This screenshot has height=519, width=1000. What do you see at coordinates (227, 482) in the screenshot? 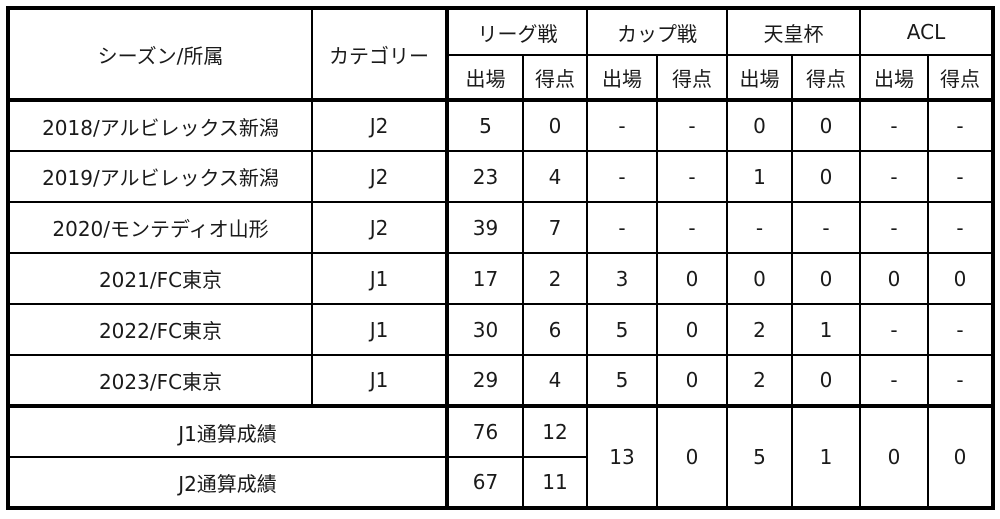
I see `cell-total-label: J2通算成績` at bounding box center [227, 482].